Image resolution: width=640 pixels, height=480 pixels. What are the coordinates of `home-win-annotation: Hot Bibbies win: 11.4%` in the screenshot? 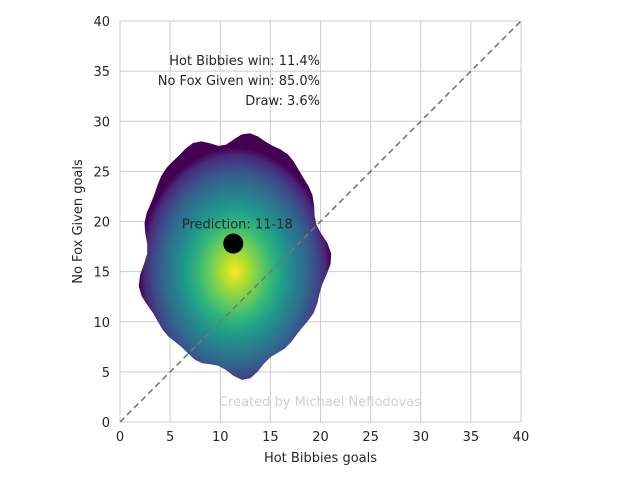 It's located at (244, 61).